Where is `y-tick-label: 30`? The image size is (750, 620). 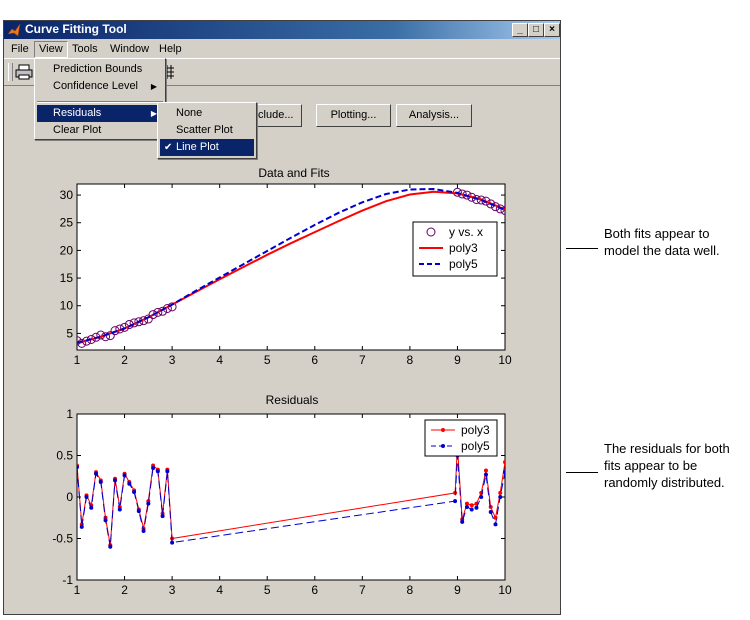 y-tick-label: 30 is located at coordinates (67, 195).